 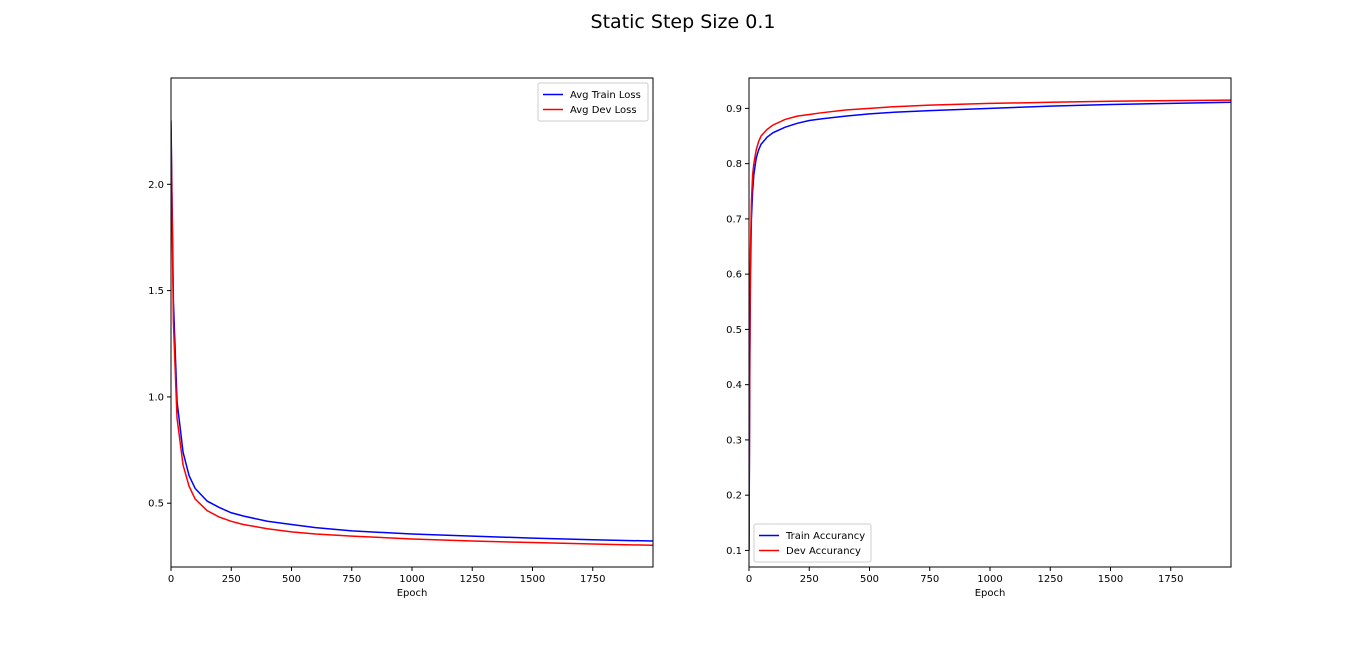 I want to click on y-tick-label: 0.3, so click(x=734, y=440).